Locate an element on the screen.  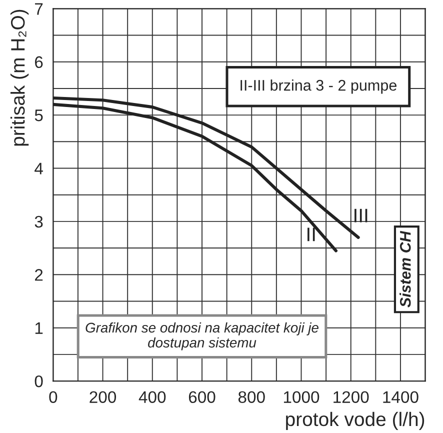
annotation: Sistem CH is located at coordinates (405, 269).